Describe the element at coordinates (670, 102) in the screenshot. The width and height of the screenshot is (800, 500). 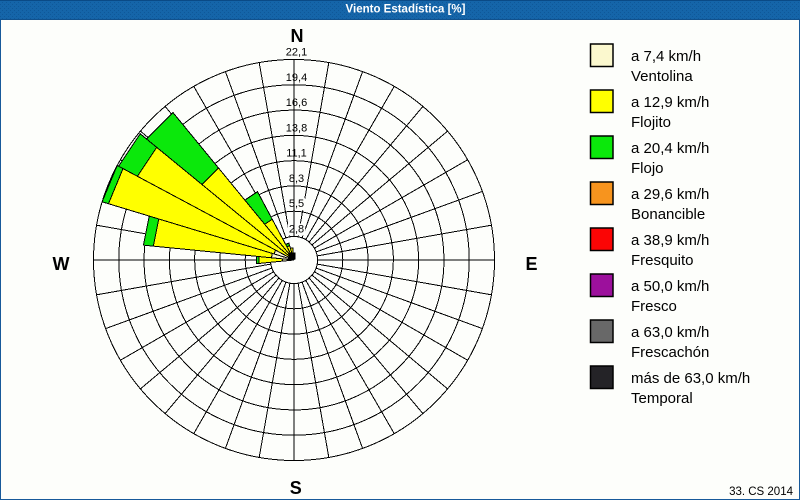
I see `svg-text: a 12,9 km/h` at that location.